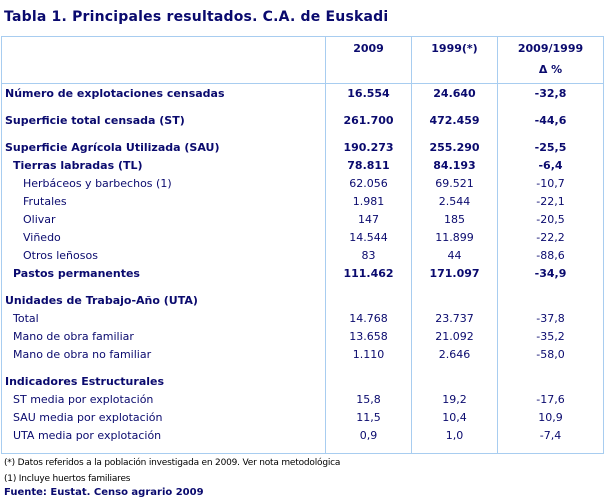  I want to click on value-1999: 2.646, so click(454, 354).